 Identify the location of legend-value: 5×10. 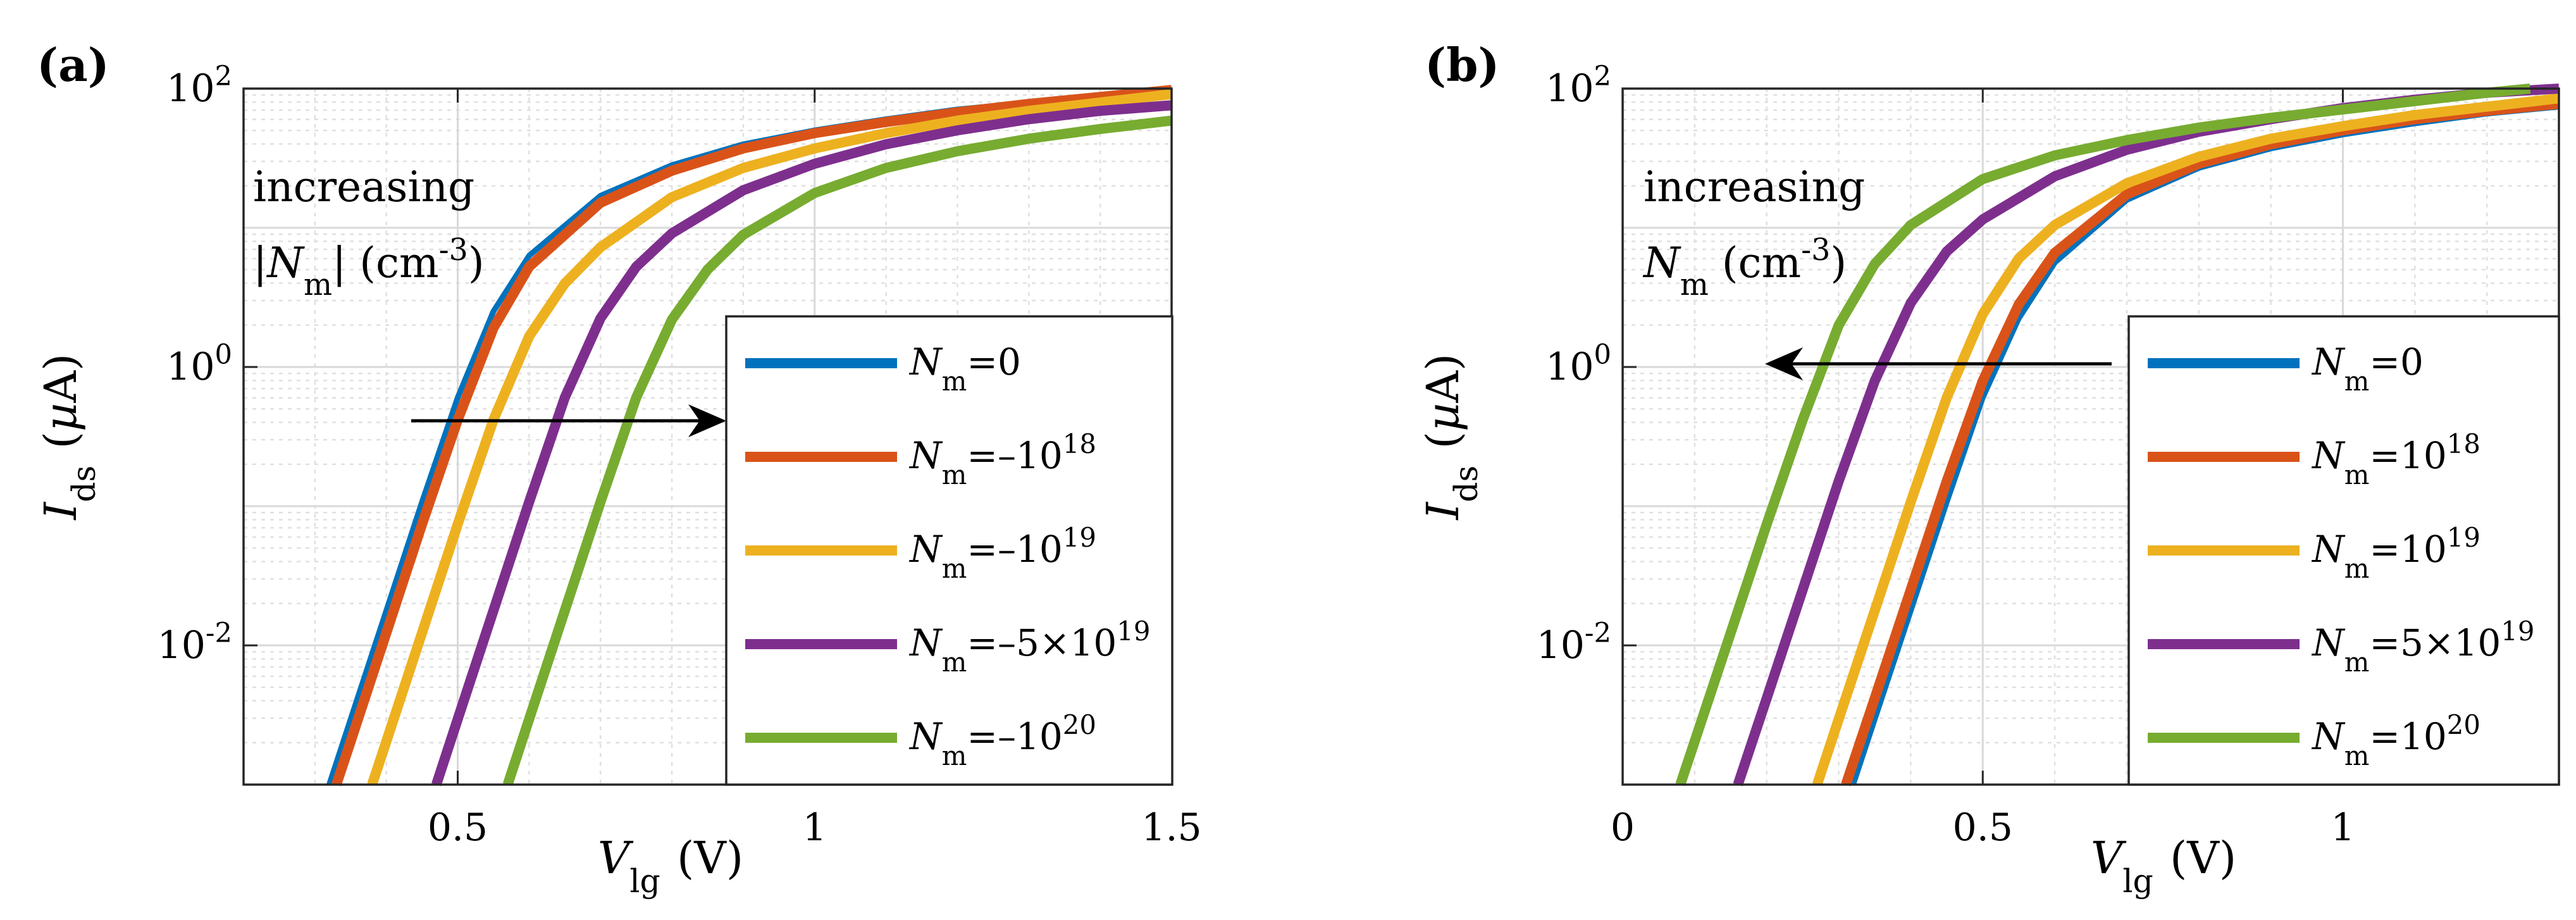
(2451, 642).